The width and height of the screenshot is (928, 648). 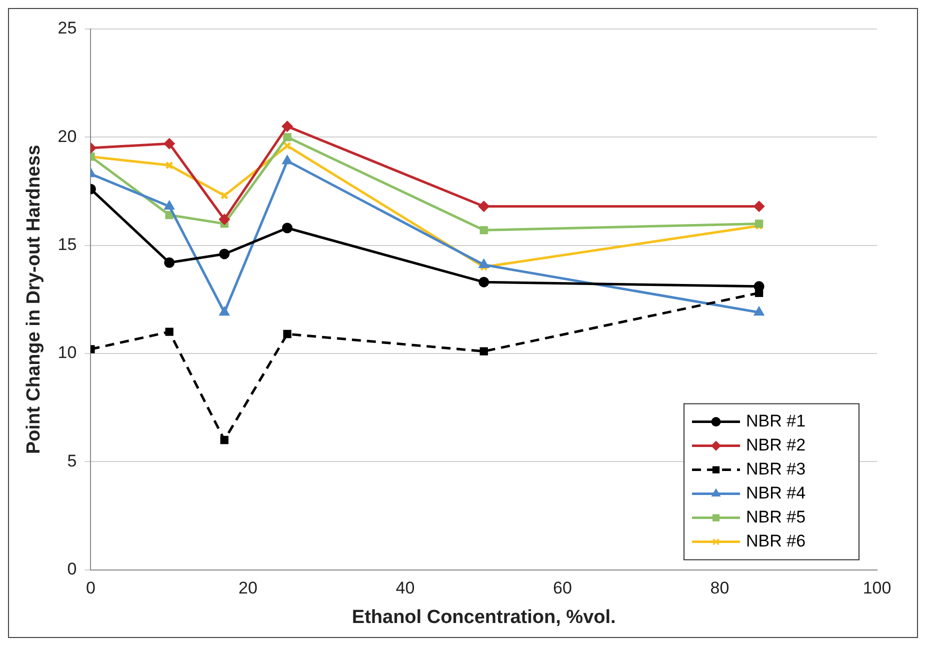 What do you see at coordinates (72, 460) in the screenshot?
I see `y-tick-label: 5` at bounding box center [72, 460].